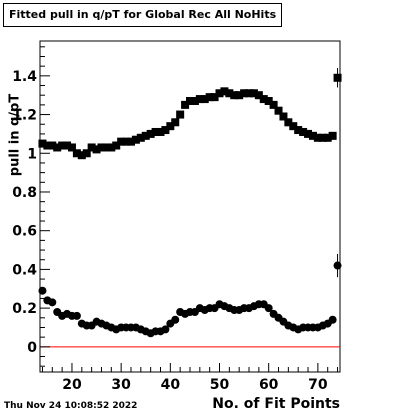 This screenshot has width=400, height=414. What do you see at coordinates (71, 406) in the screenshot?
I see `timestamp: Thu Nov 24 10:08:52 2022` at bounding box center [71, 406].